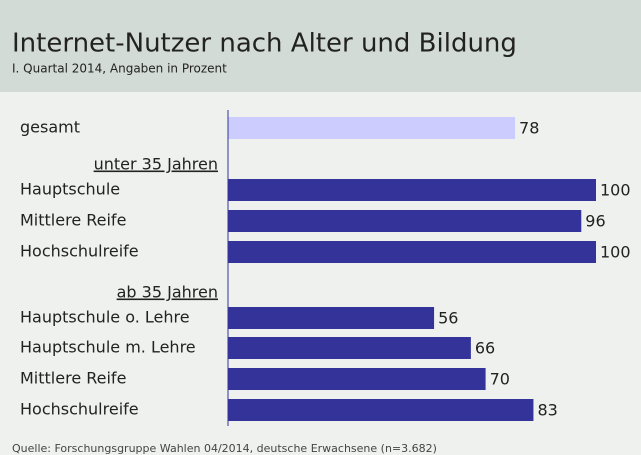 The width and height of the screenshot is (641, 455). What do you see at coordinates (70, 189) in the screenshot?
I see `category-label: Hauptschule` at bounding box center [70, 189].